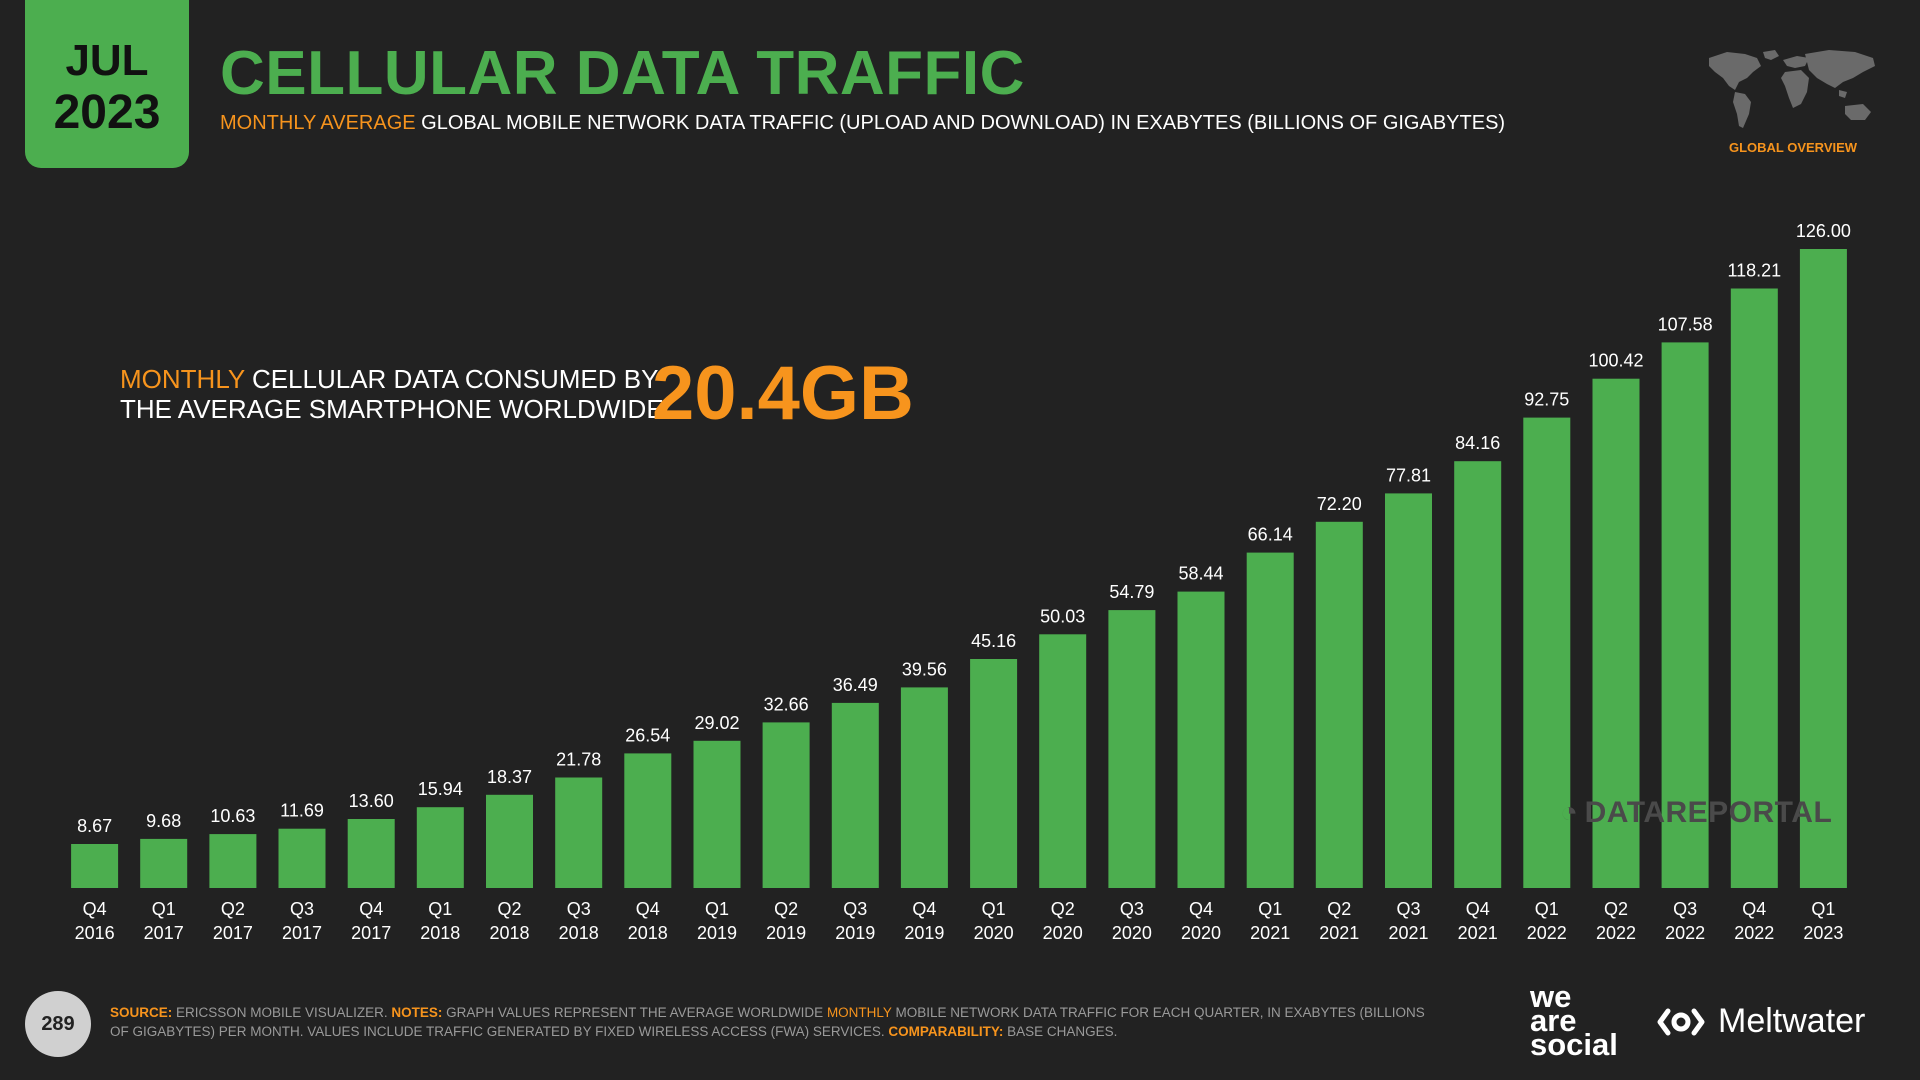 The image size is (1920, 1080). What do you see at coordinates (95, 933) in the screenshot?
I see `x-tick-year: 2016` at bounding box center [95, 933].